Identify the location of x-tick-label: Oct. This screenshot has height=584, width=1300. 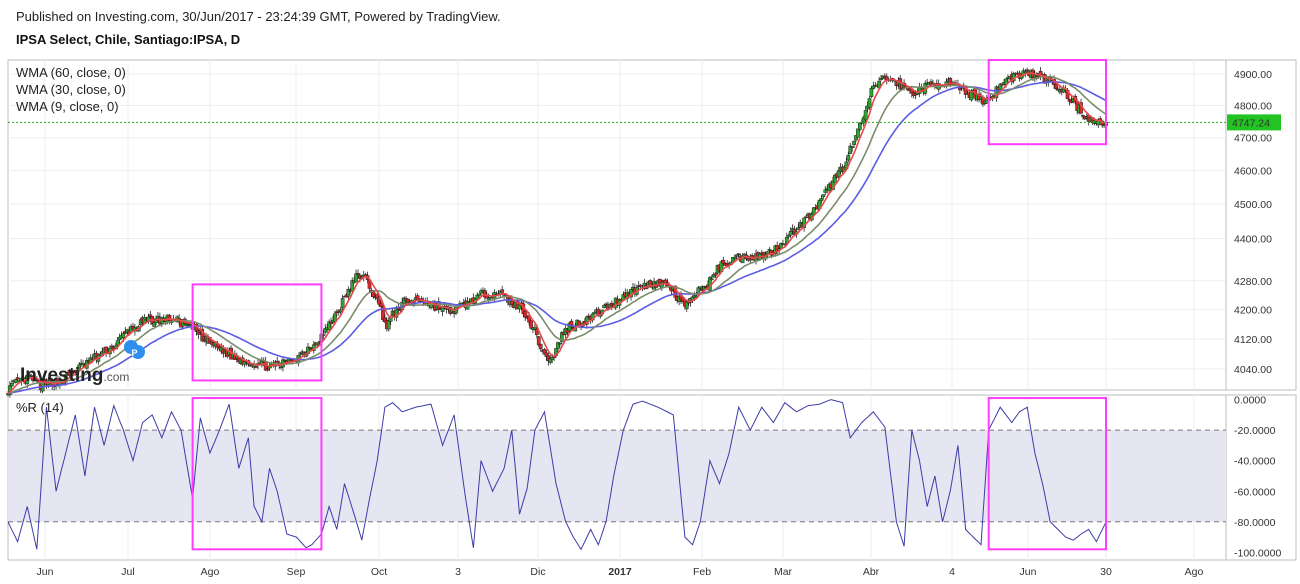
(379, 572).